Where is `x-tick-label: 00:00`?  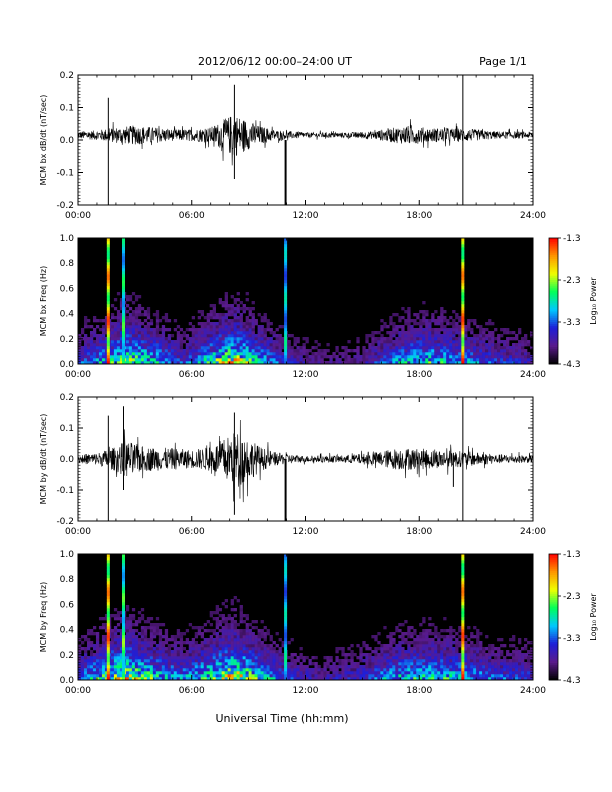 x-tick-label: 00:00 is located at coordinates (78, 216).